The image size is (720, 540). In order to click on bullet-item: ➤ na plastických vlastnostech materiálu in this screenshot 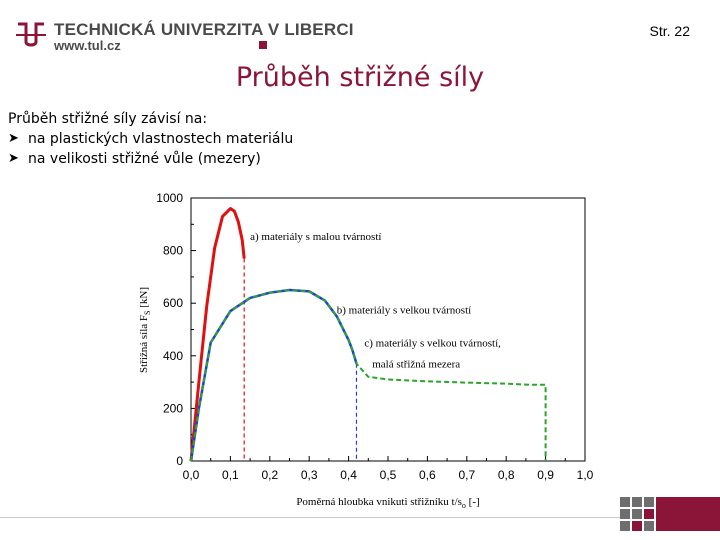, I will do `click(150, 139)`.